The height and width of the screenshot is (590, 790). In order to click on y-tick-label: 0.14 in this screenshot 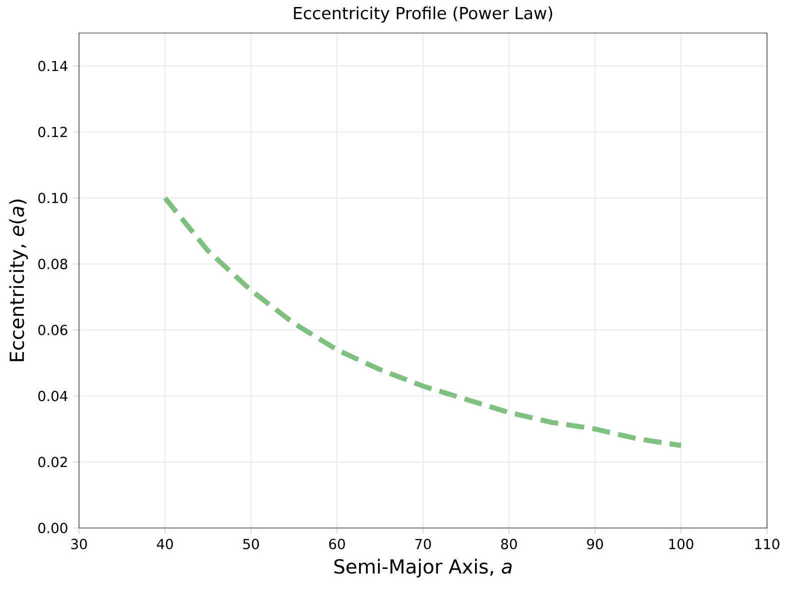, I will do `click(53, 66)`.